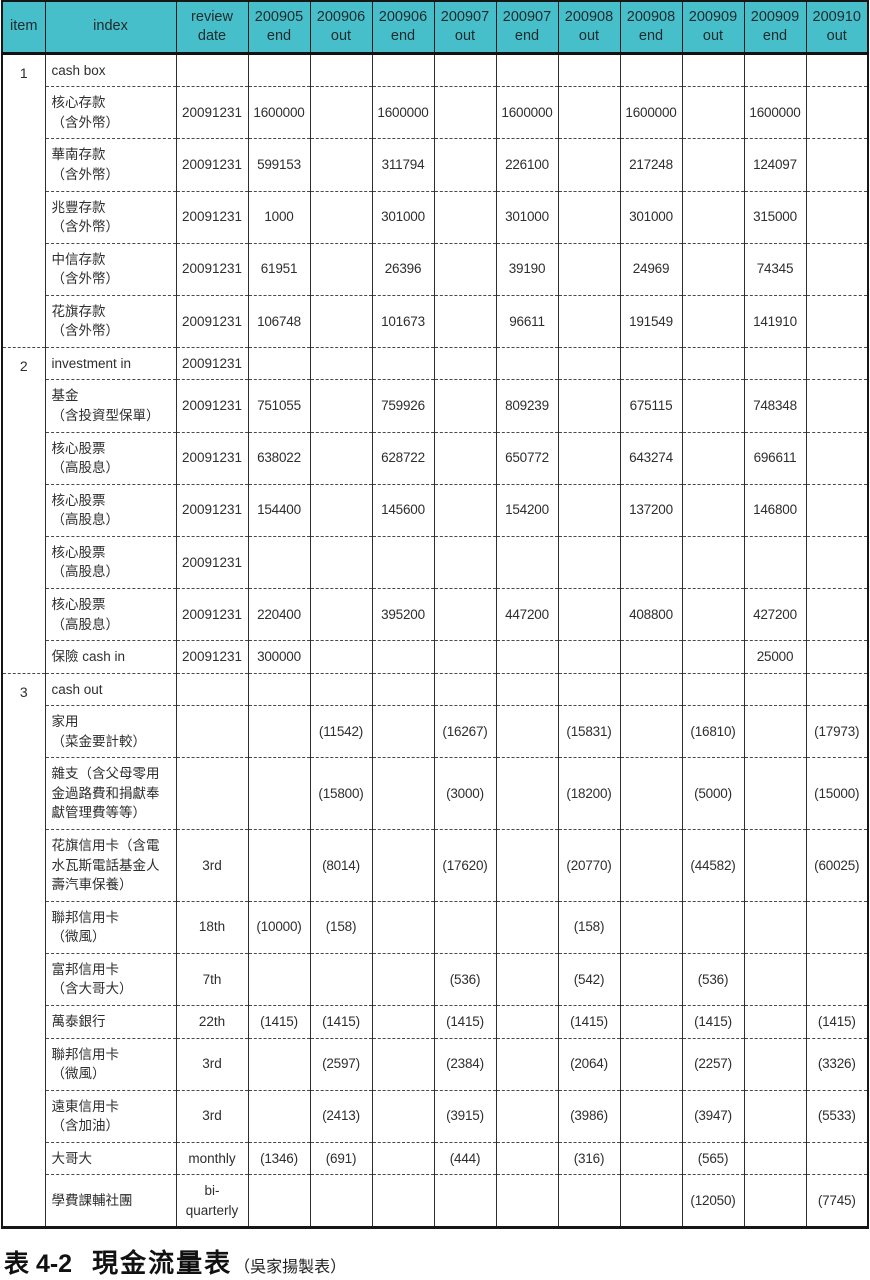  What do you see at coordinates (65, 396) in the screenshot?
I see `text-line: 基金` at bounding box center [65, 396].